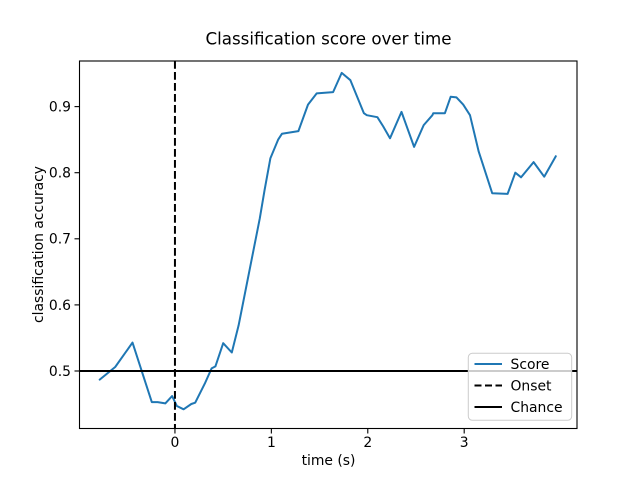 This screenshot has height=480, width=640. What do you see at coordinates (537, 408) in the screenshot?
I see `legend-entry-label: Chance` at bounding box center [537, 408].